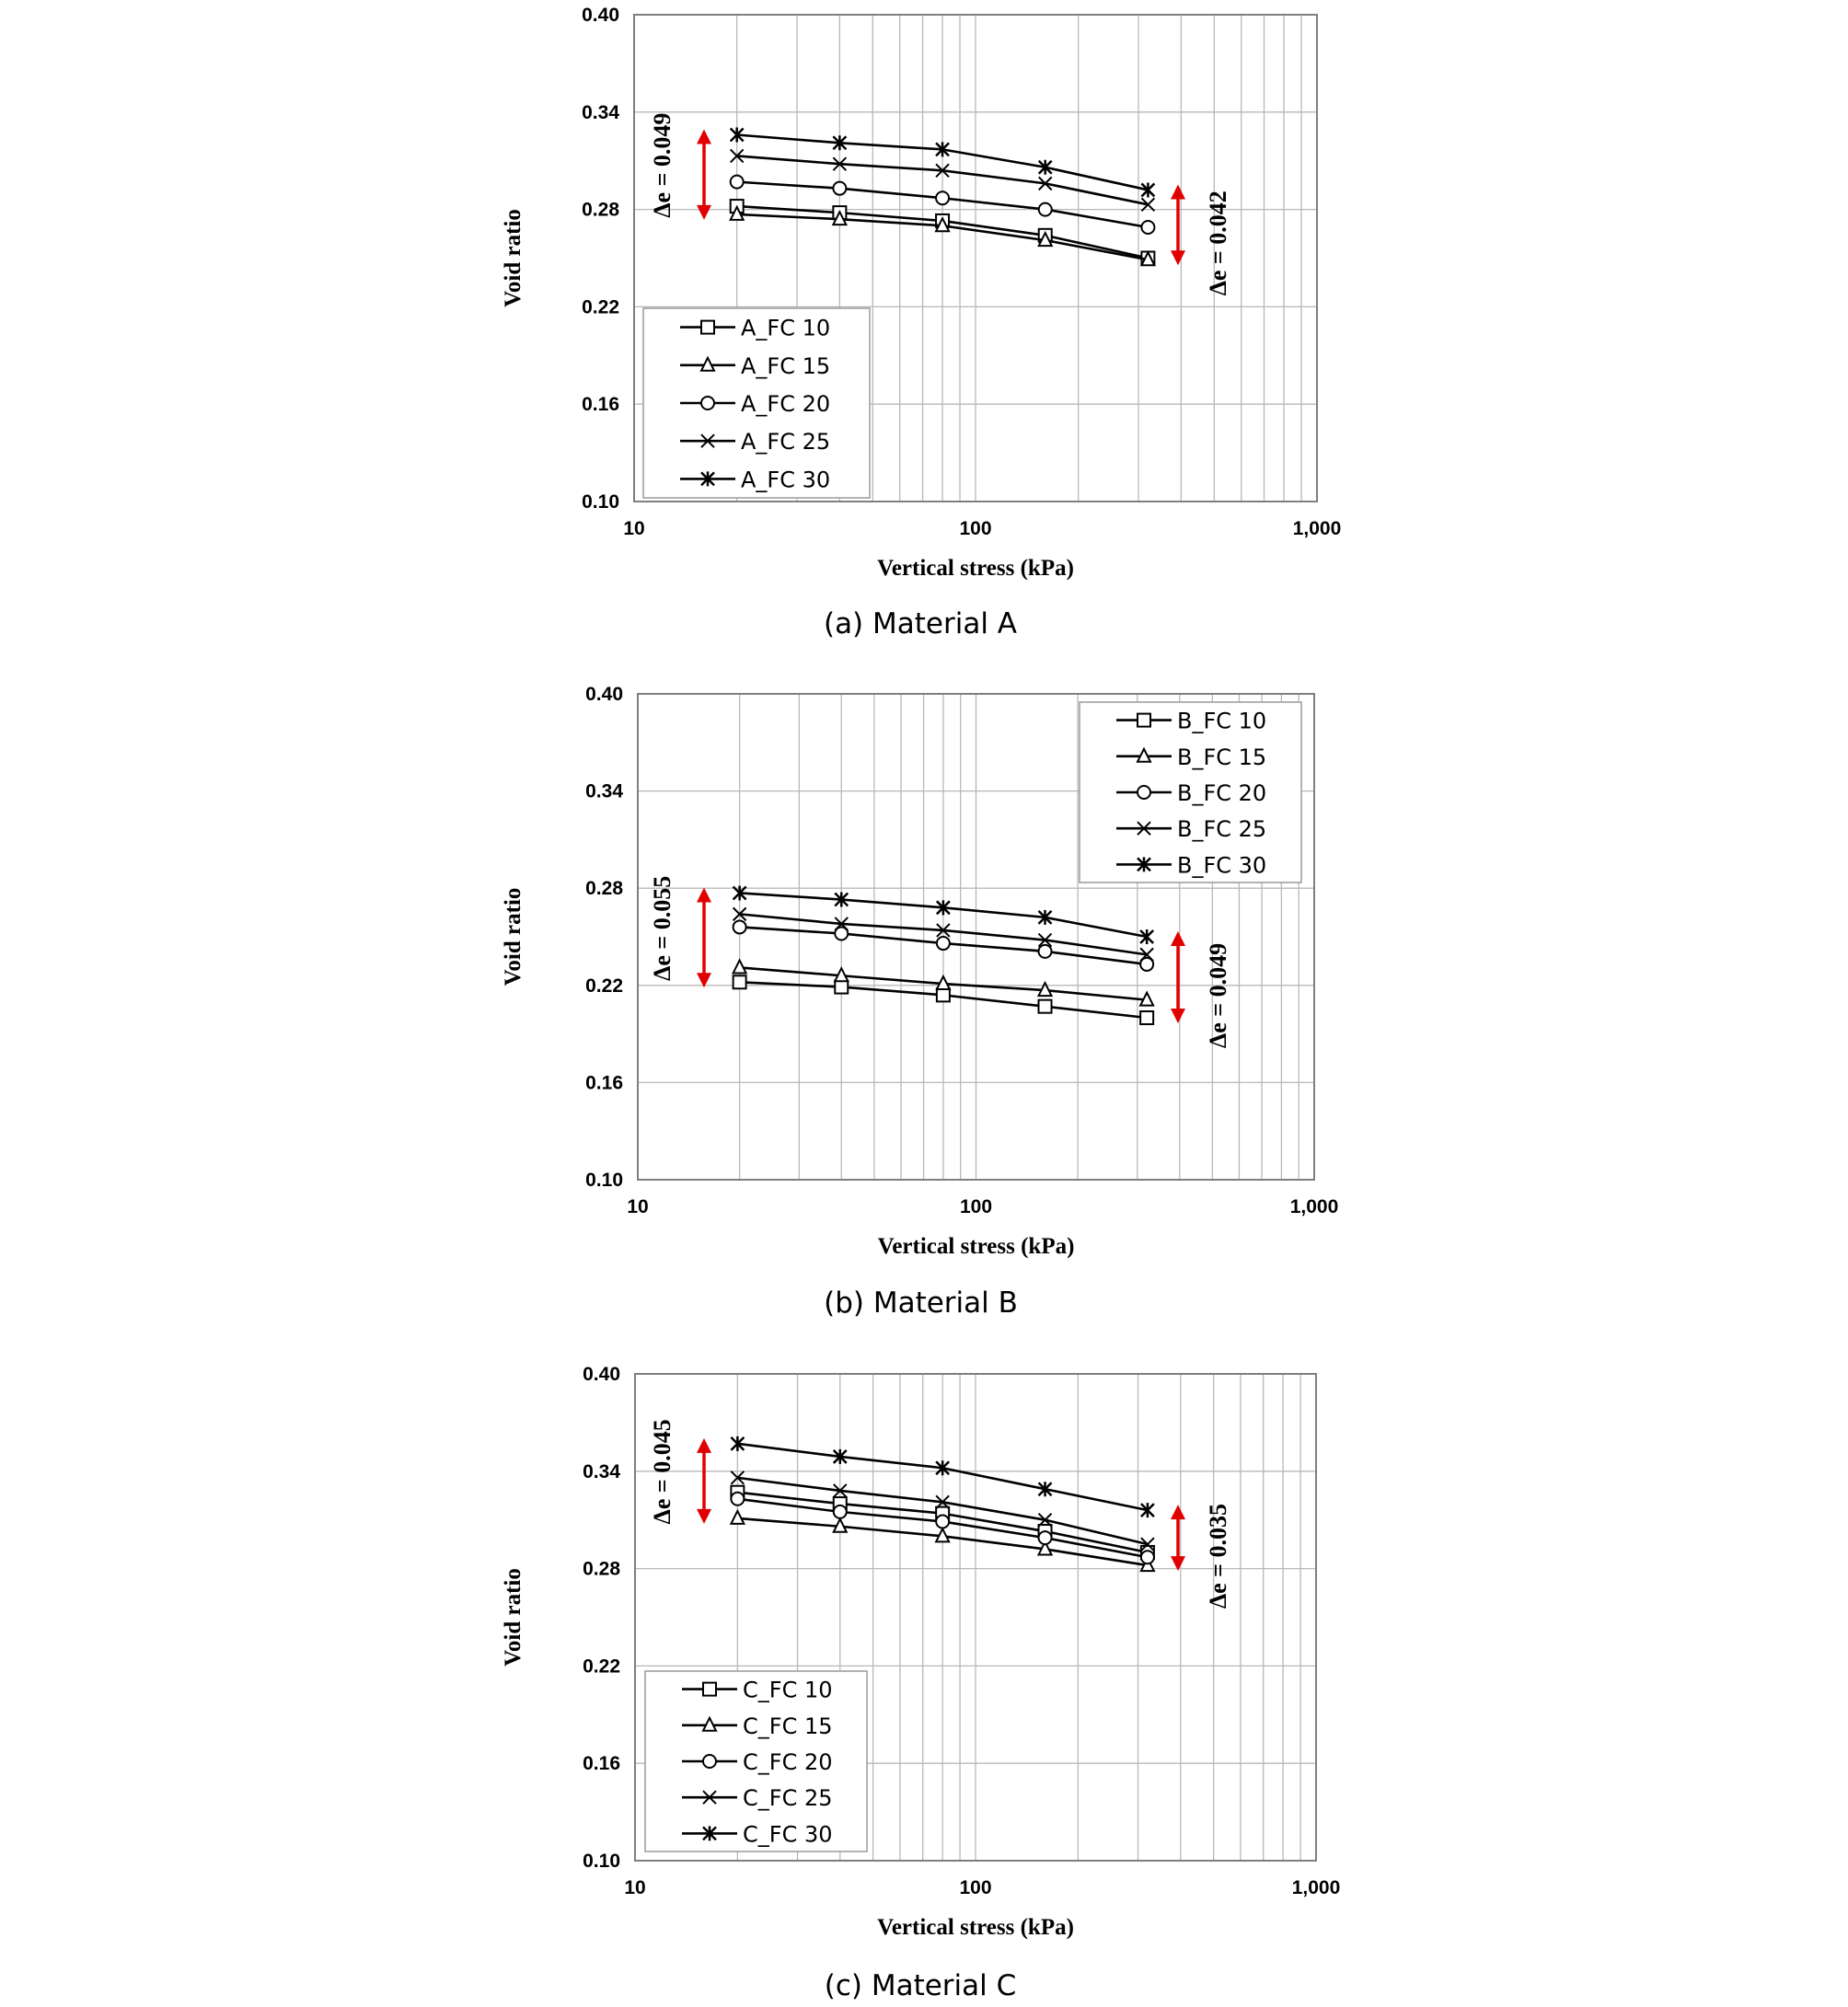 This screenshot has width=1848, height=2007. I want to click on legend-item: A_FC 10, so click(755, 329).